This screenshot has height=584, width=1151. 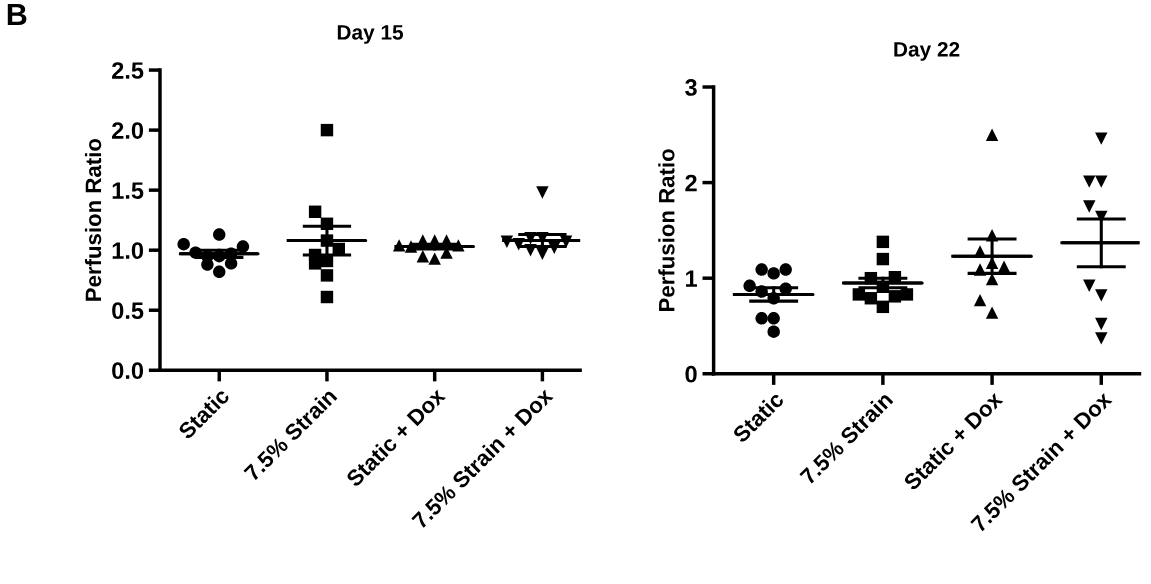 What do you see at coordinates (17, 15) in the screenshot?
I see `text: B` at bounding box center [17, 15].